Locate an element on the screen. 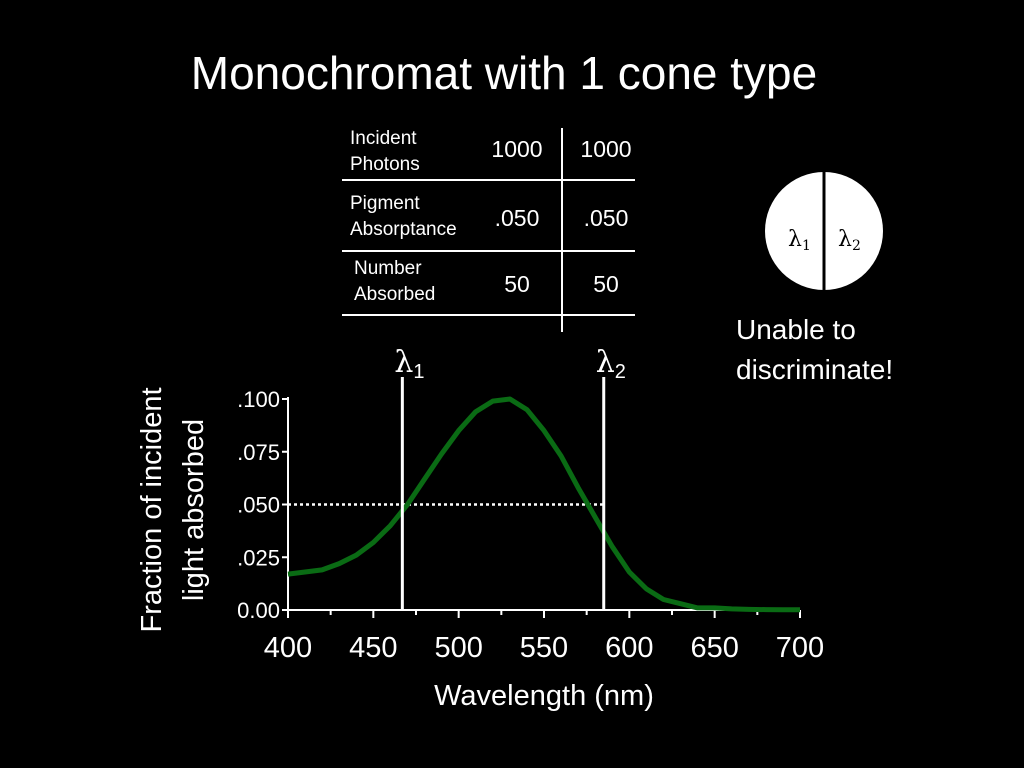 The image size is (1024, 768). x-tick-label: 650 is located at coordinates (714, 648).